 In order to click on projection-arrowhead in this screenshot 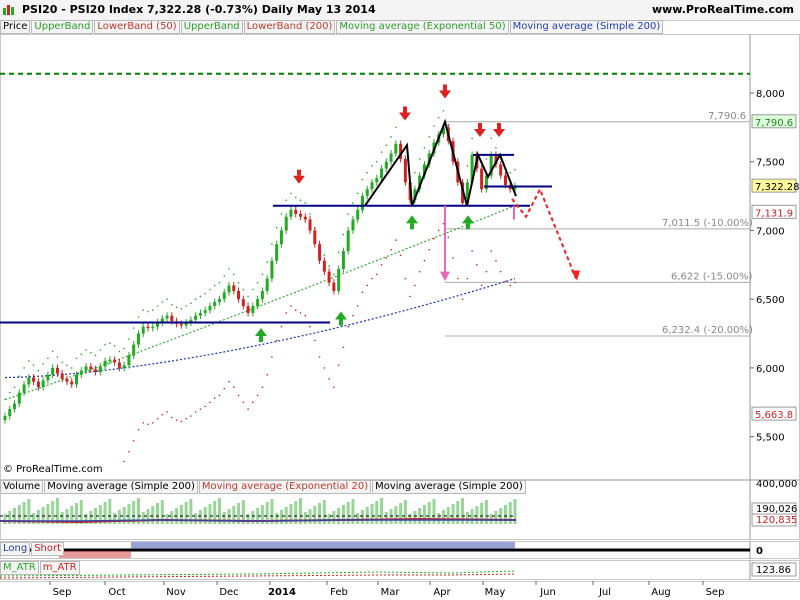, I will do `click(575, 275)`.